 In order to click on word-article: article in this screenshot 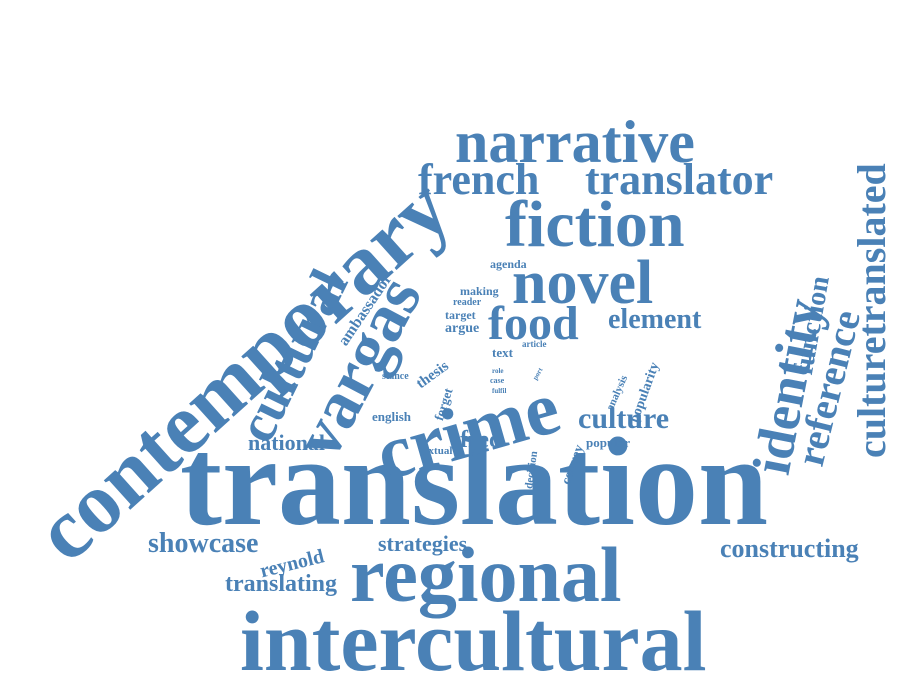, I will do `click(534, 344)`.